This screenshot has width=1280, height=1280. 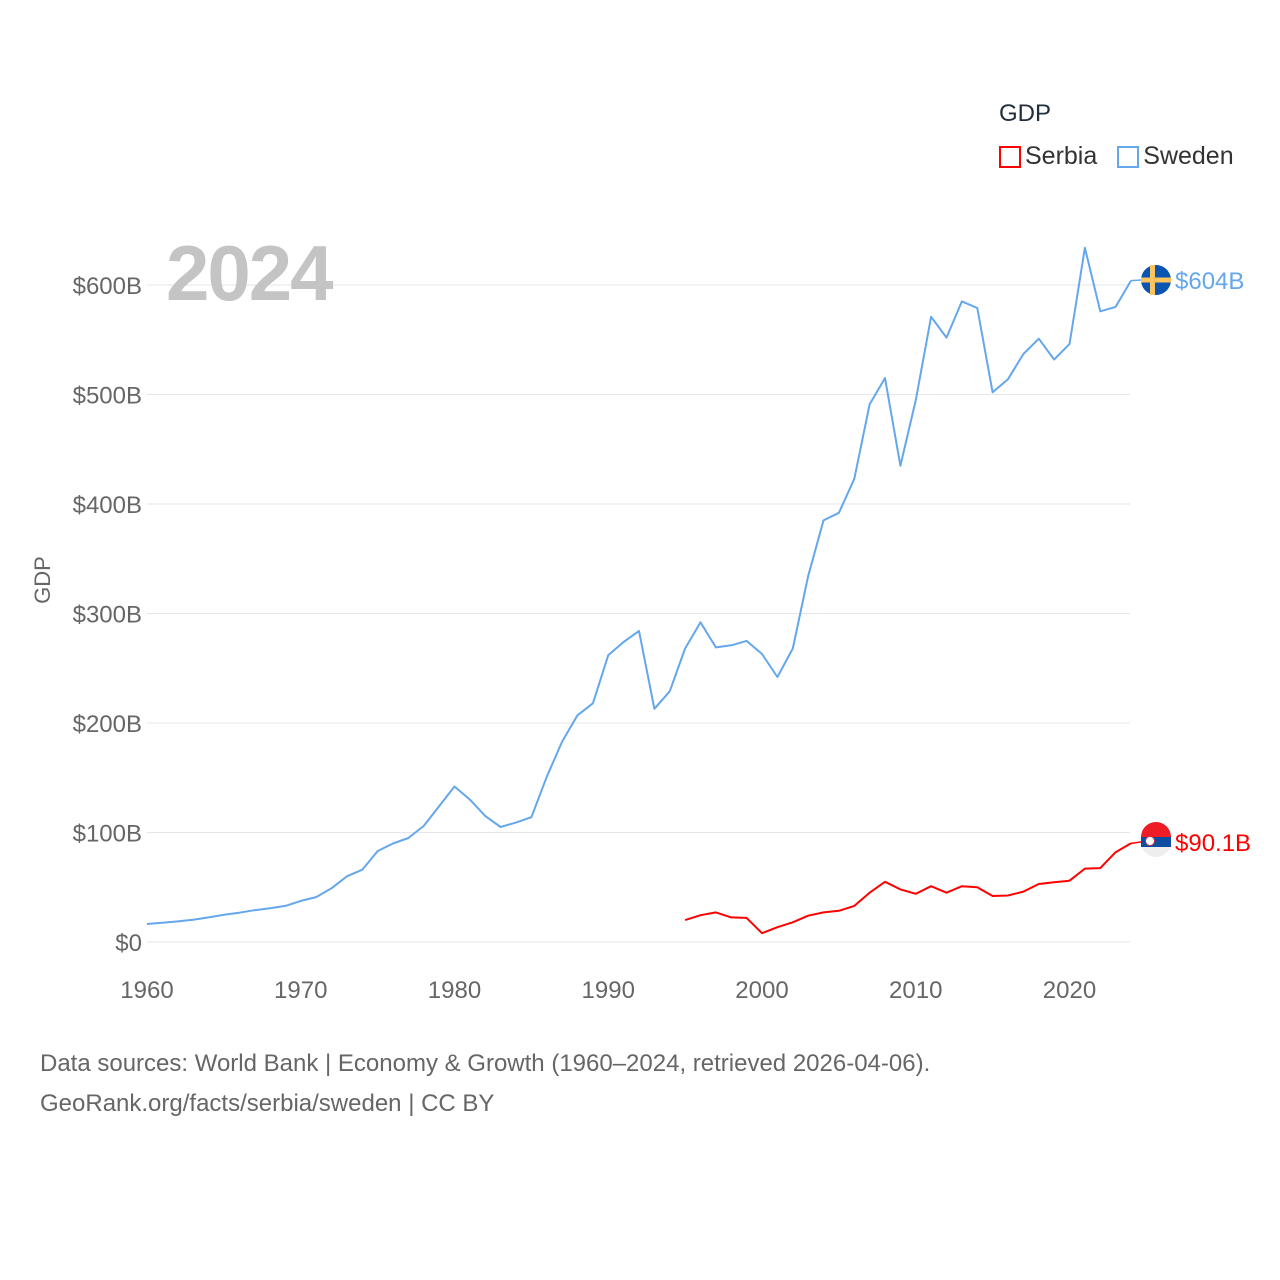 I want to click on y-tick-label: $500B, so click(x=107, y=396).